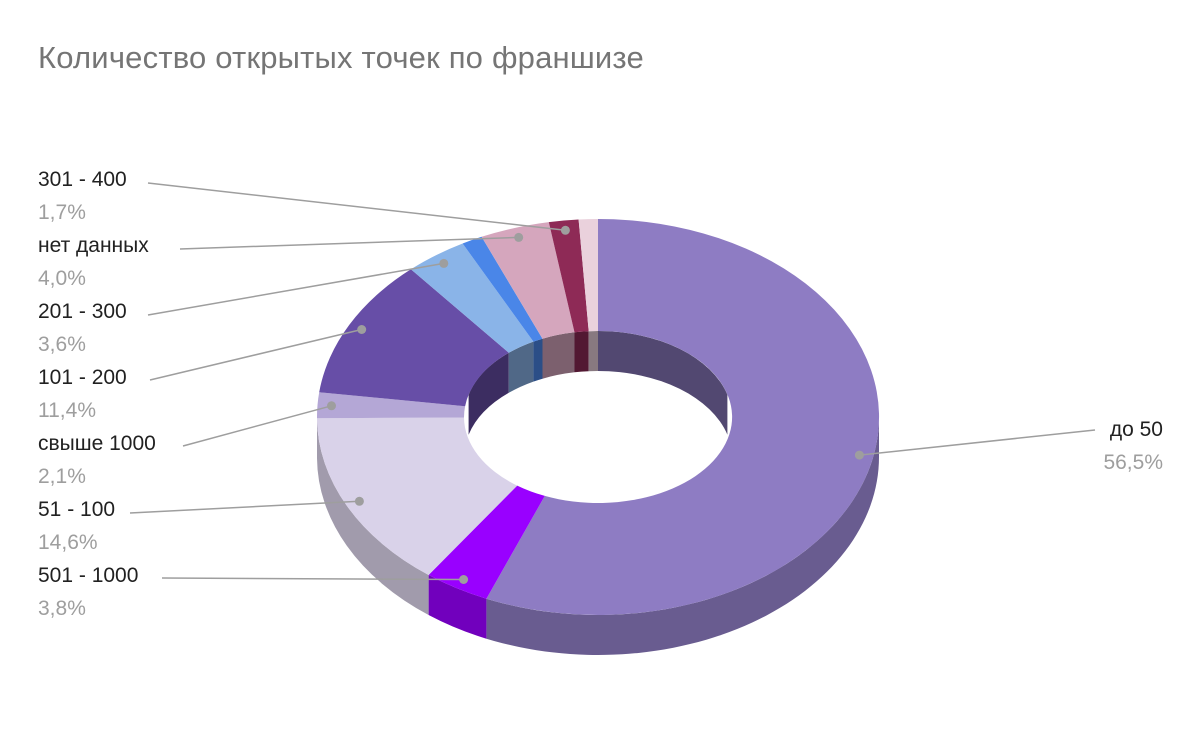 This screenshot has height=742, width=1200. What do you see at coordinates (391, 405) in the screenshot?
I see `pie-slice-свыше 1000` at bounding box center [391, 405].